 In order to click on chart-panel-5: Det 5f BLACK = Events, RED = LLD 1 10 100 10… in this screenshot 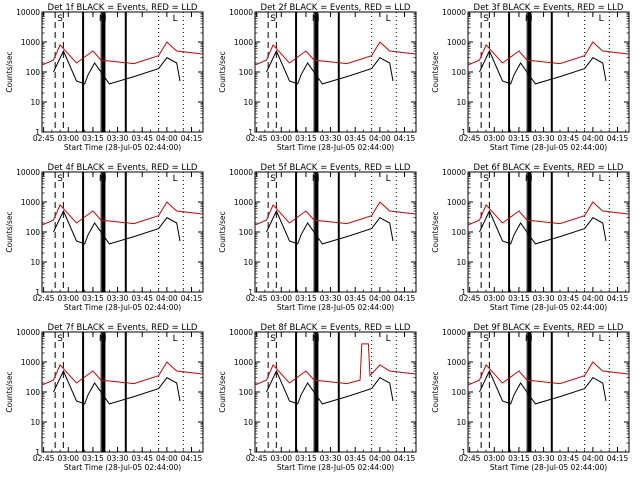, I will do `click(317, 237)`.